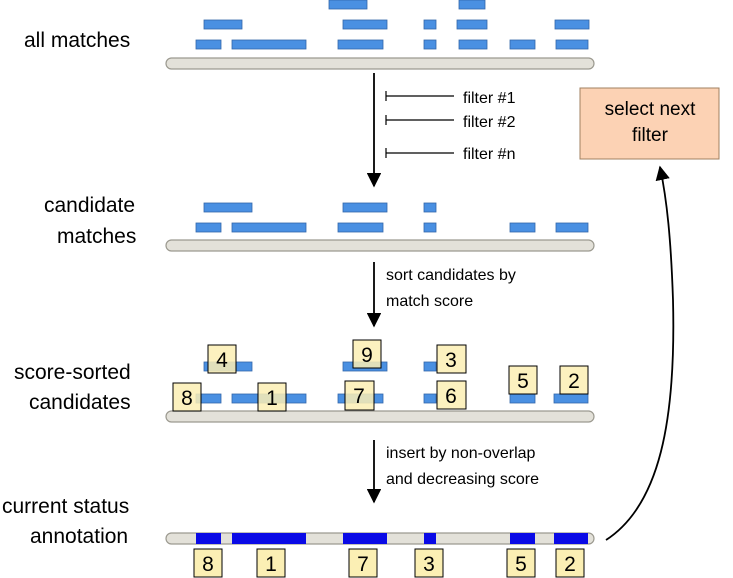  I want to click on filter-1-label: filter #1, so click(489, 98).